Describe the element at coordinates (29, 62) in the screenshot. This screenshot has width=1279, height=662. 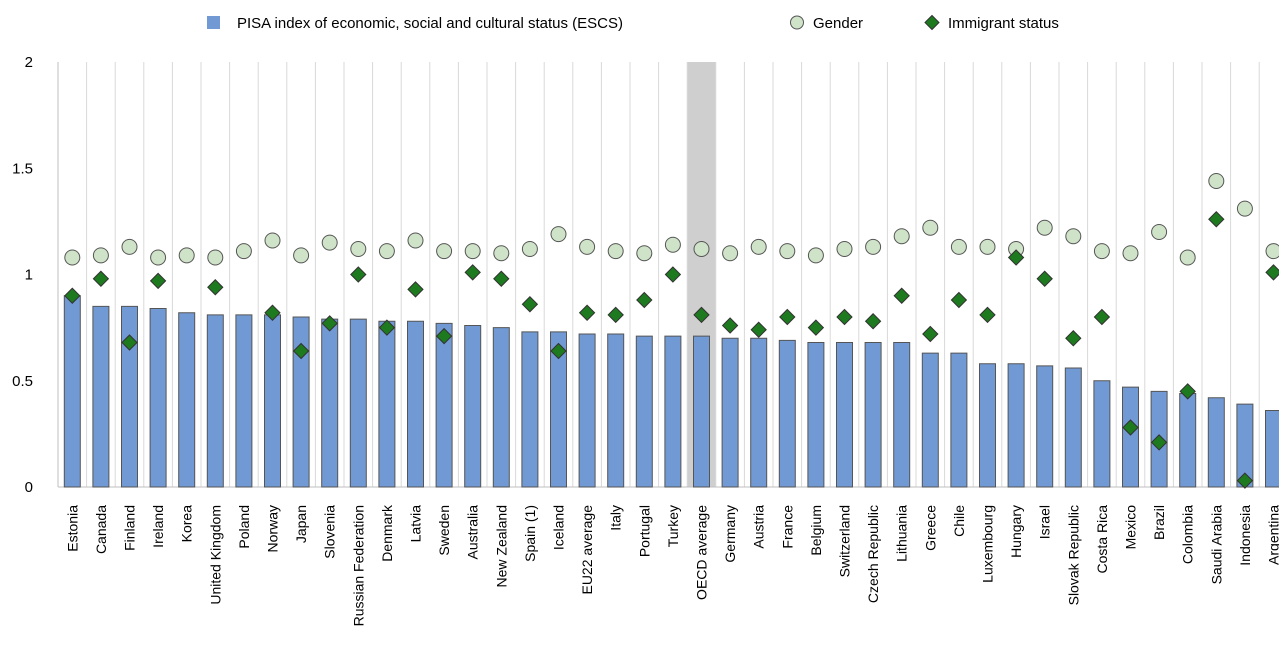
I see `y-tick-label: 2` at that location.